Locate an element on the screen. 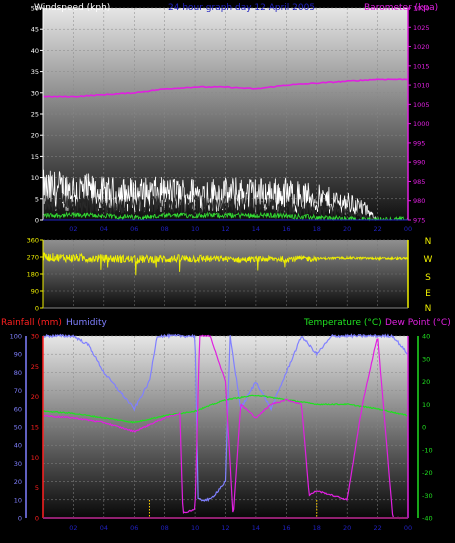 The height and width of the screenshot is (543, 455). panel1-left-tick: 20 is located at coordinates (35, 136).